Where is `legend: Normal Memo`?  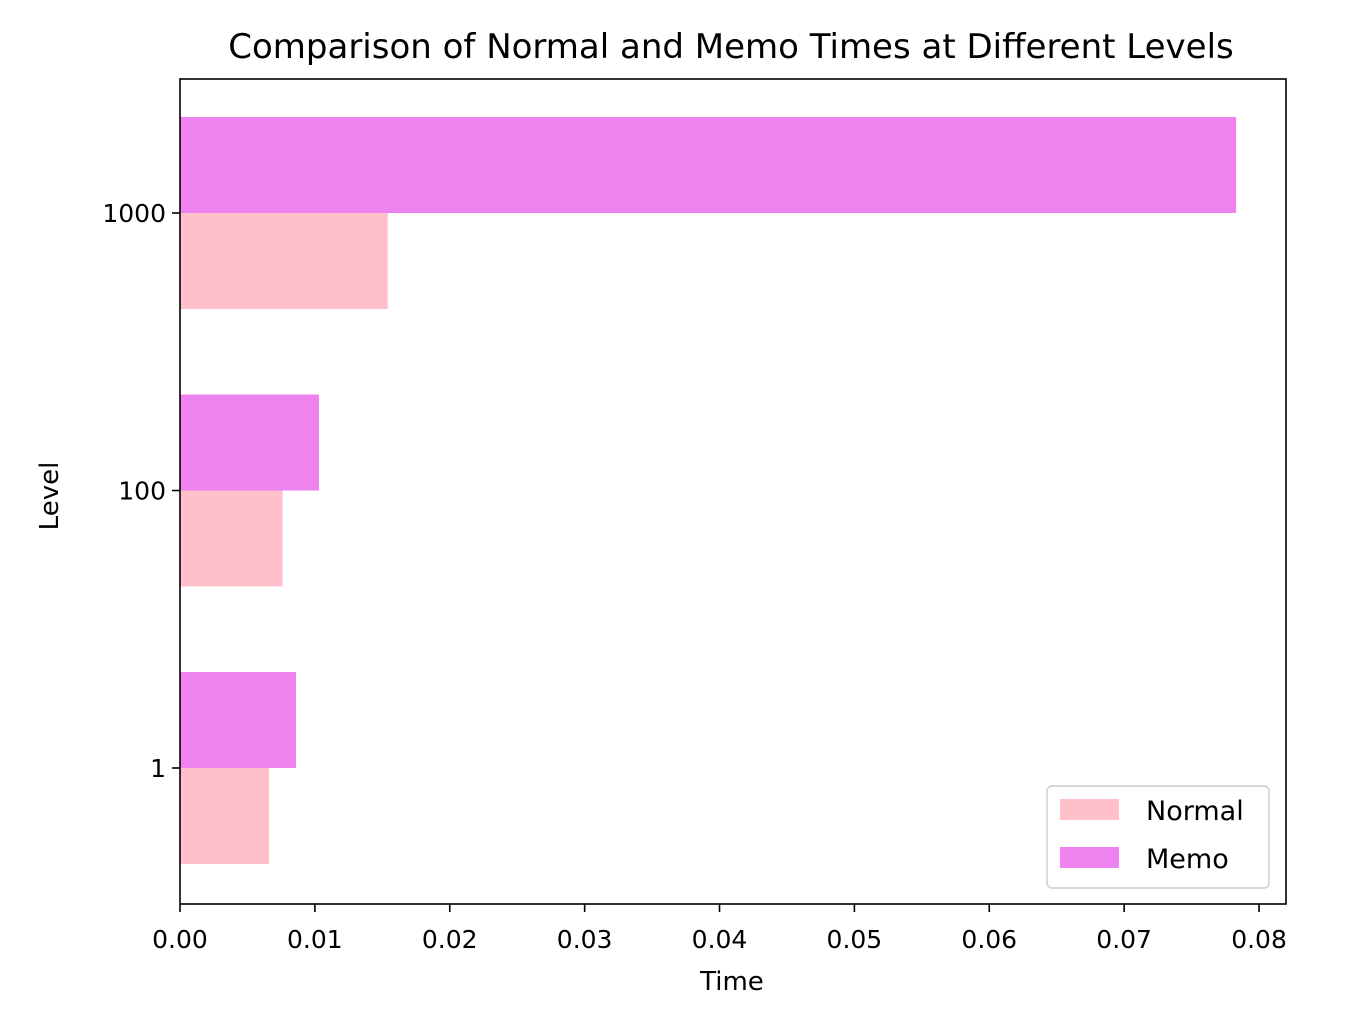 legend: Normal Memo is located at coordinates (1158, 837).